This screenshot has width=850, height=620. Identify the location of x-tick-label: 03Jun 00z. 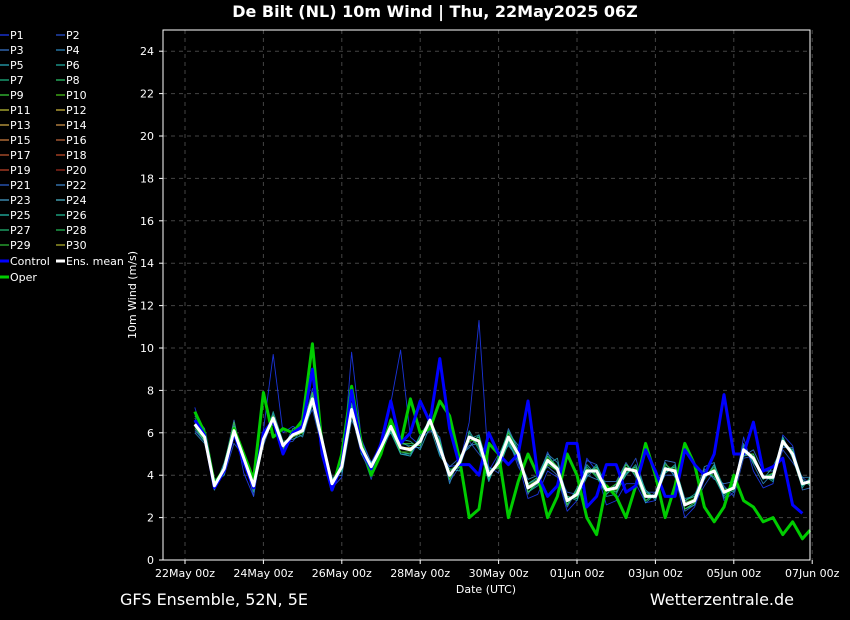
(655, 573).